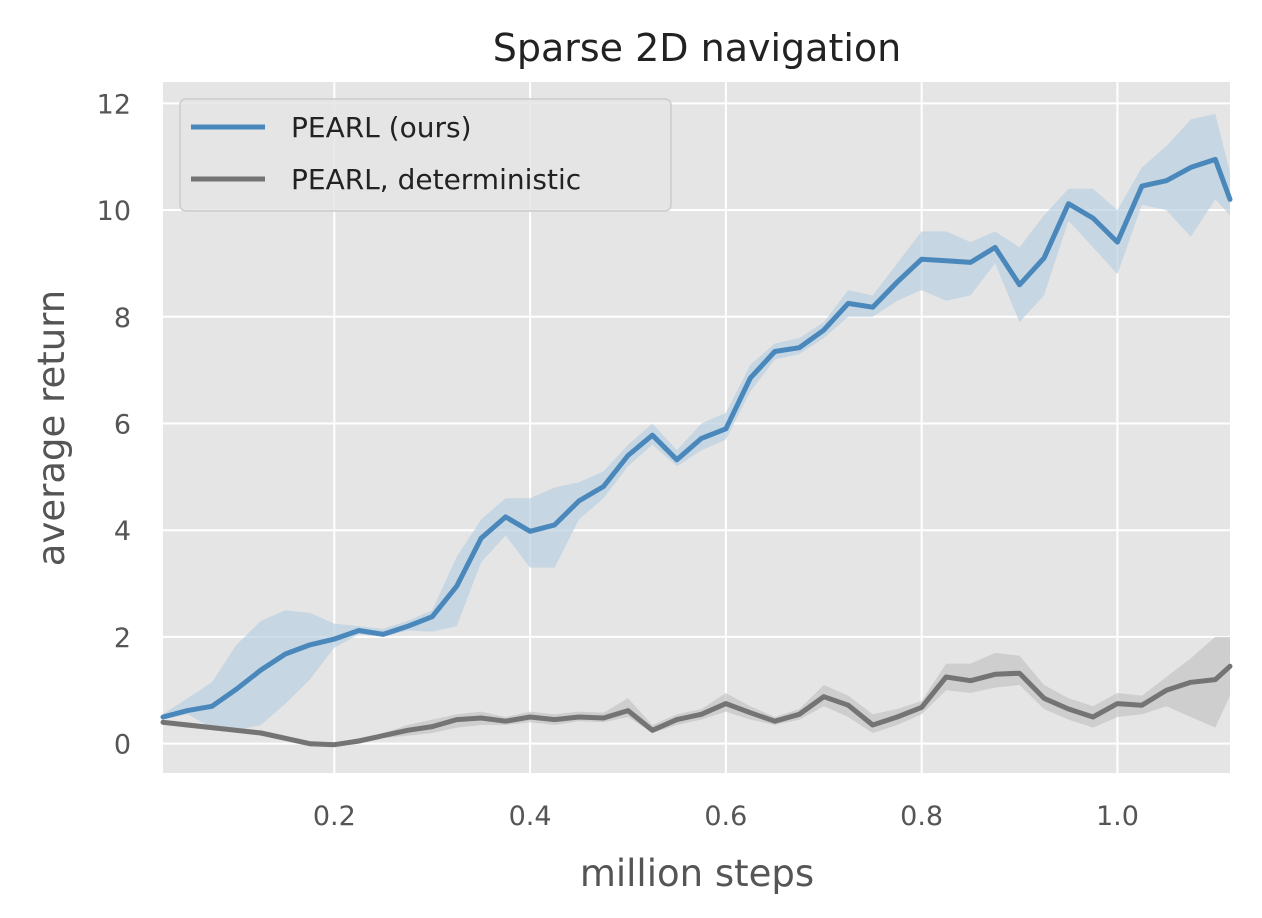 The image size is (1262, 918). What do you see at coordinates (1117, 816) in the screenshot?
I see `x-tick-label: 1.0` at bounding box center [1117, 816].